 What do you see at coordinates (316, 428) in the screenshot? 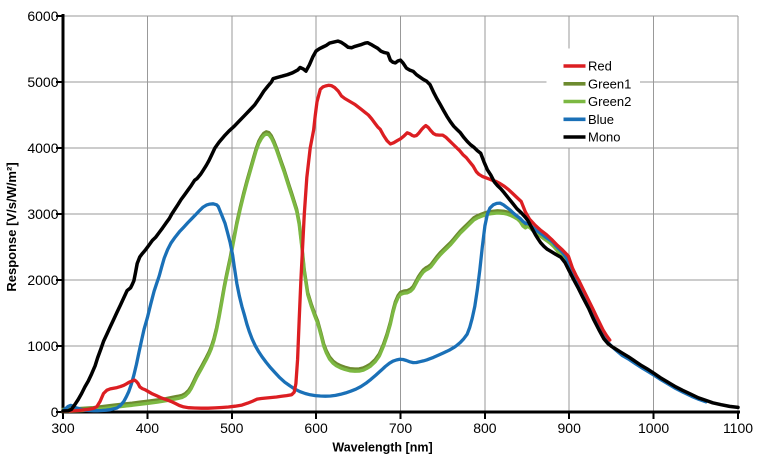
I see `svg-text: 600` at bounding box center [316, 428].